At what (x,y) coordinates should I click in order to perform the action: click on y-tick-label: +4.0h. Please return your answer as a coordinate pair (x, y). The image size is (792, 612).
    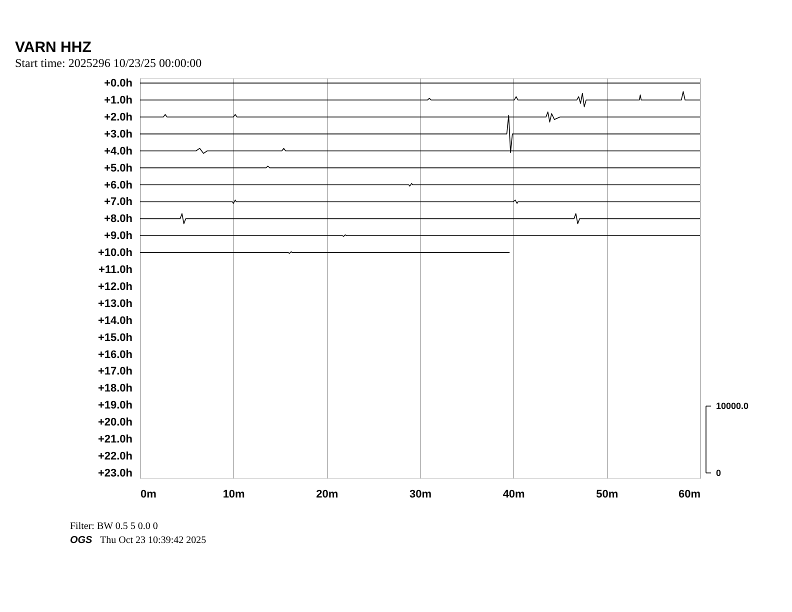
    Looking at the image, I should click on (118, 151).